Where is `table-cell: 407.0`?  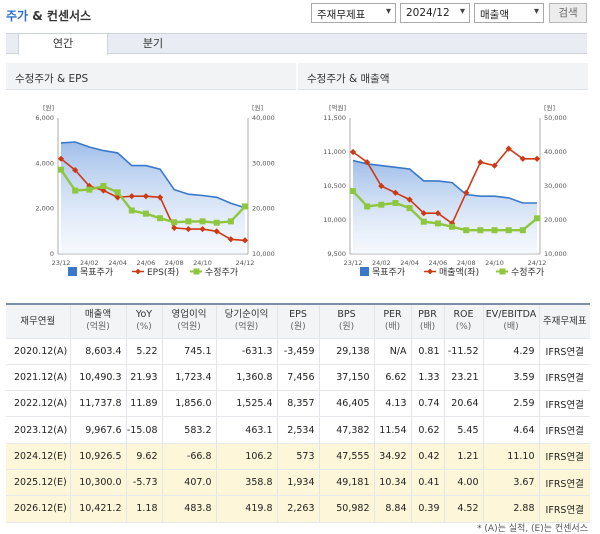 table-cell: 407.0 is located at coordinates (189, 483).